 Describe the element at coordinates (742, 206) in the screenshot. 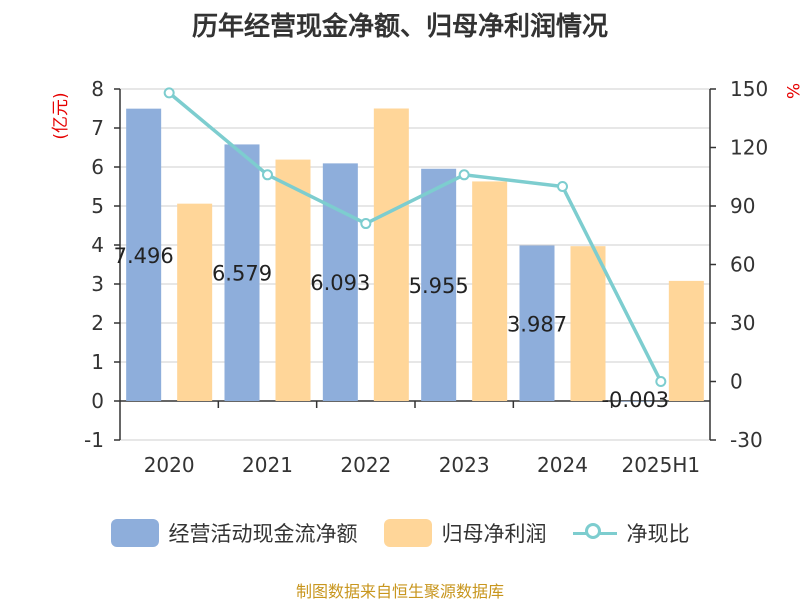

I see `y-right-tick-label: 90` at that location.